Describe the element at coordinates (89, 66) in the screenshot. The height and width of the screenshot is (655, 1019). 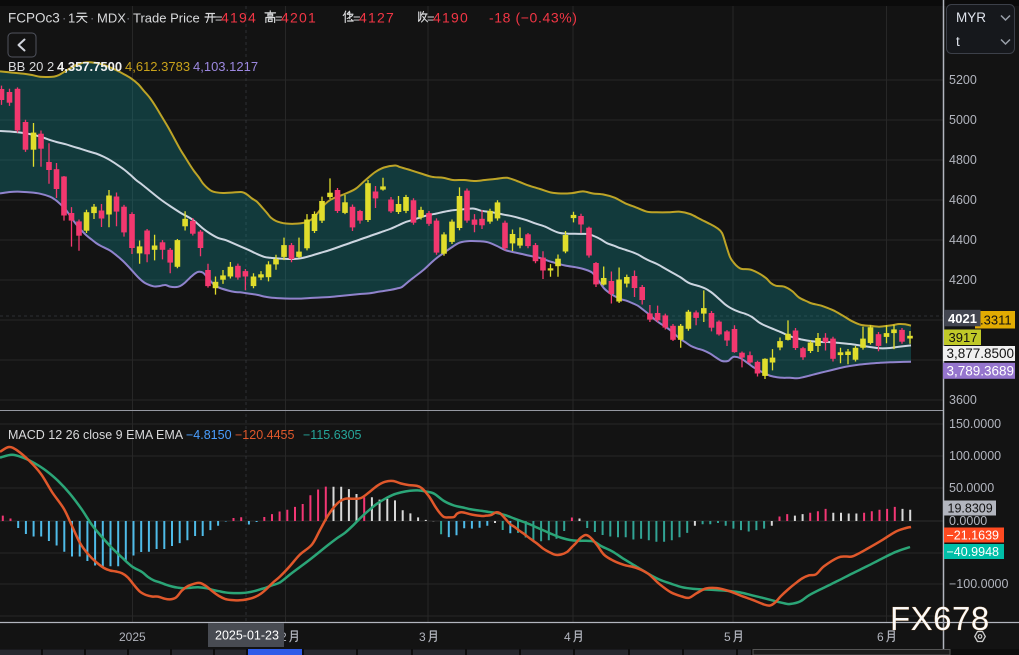
I see `svg-text: 4,357.7500` at that location.